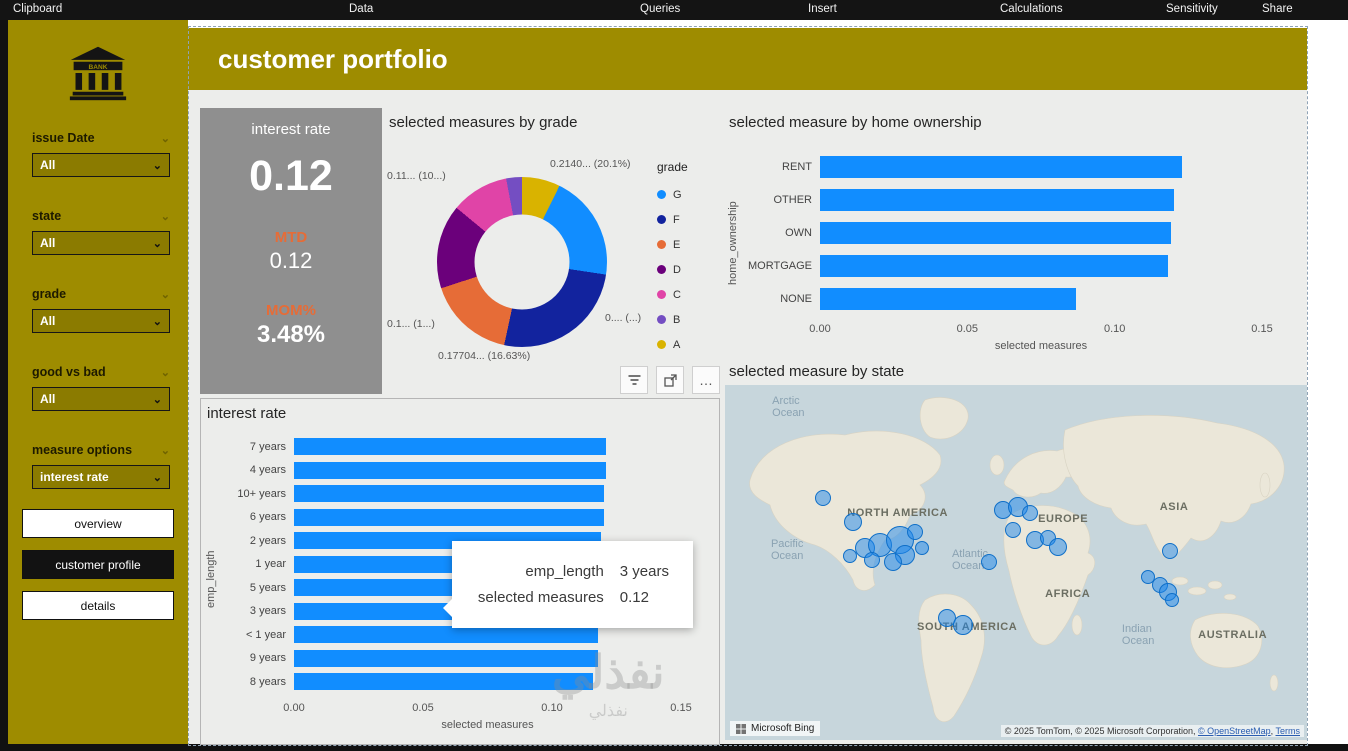 This screenshot has width=1348, height=751. What do you see at coordinates (672, 294) in the screenshot?
I see `legend-item: C` at bounding box center [672, 294].